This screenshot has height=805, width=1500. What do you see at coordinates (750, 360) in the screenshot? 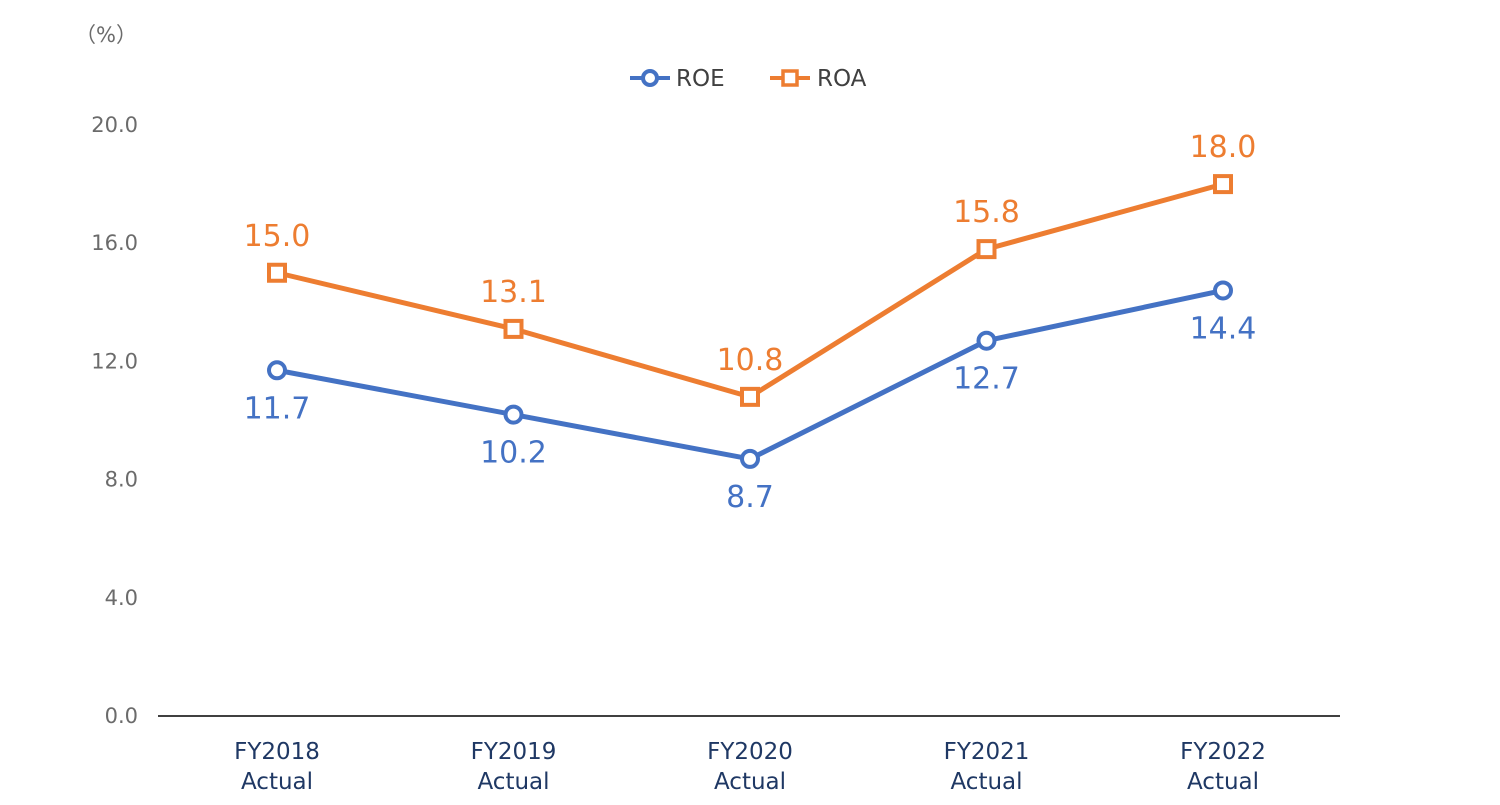
I see `data-label-roa: 10.8` at bounding box center [750, 360].